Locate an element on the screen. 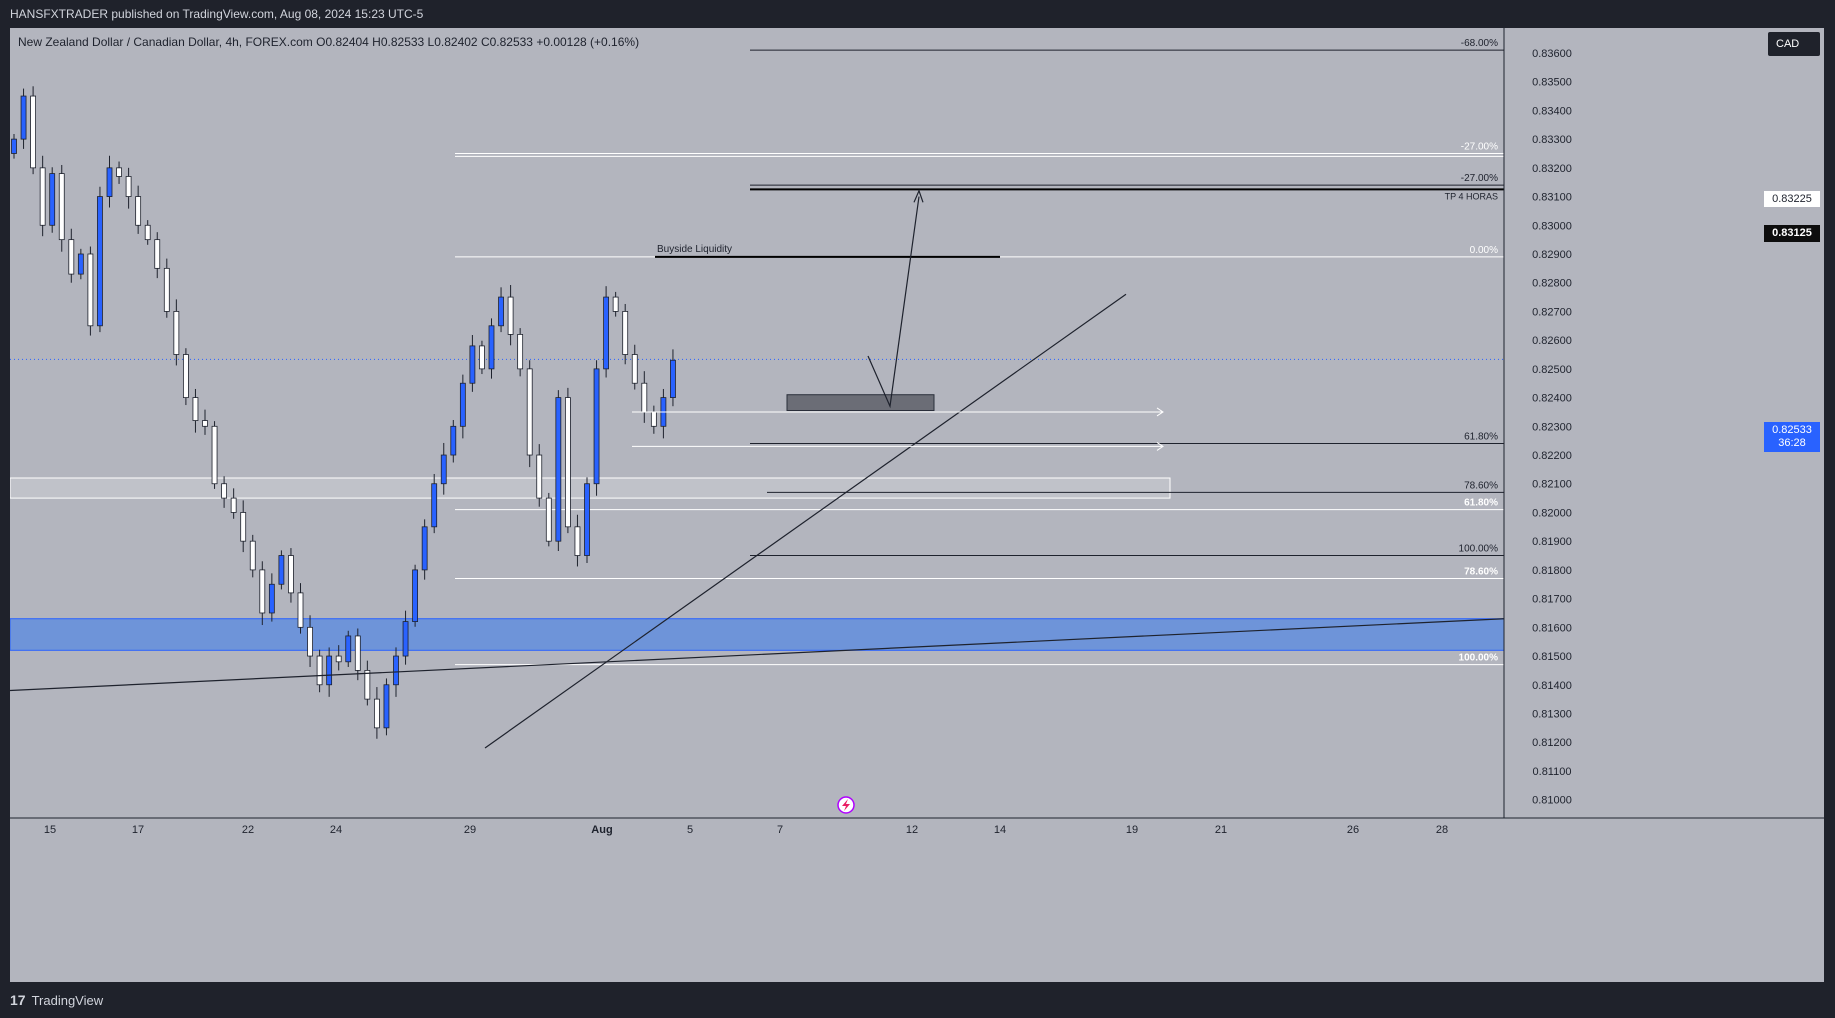 The height and width of the screenshot is (1018, 1835). y-tick-label: 0.81100 is located at coordinates (1552, 772).